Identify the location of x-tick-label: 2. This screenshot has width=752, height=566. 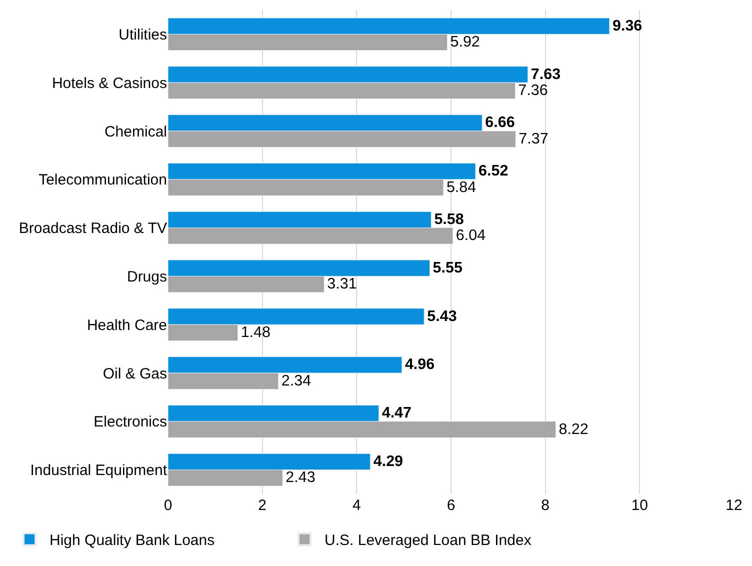
(262, 505).